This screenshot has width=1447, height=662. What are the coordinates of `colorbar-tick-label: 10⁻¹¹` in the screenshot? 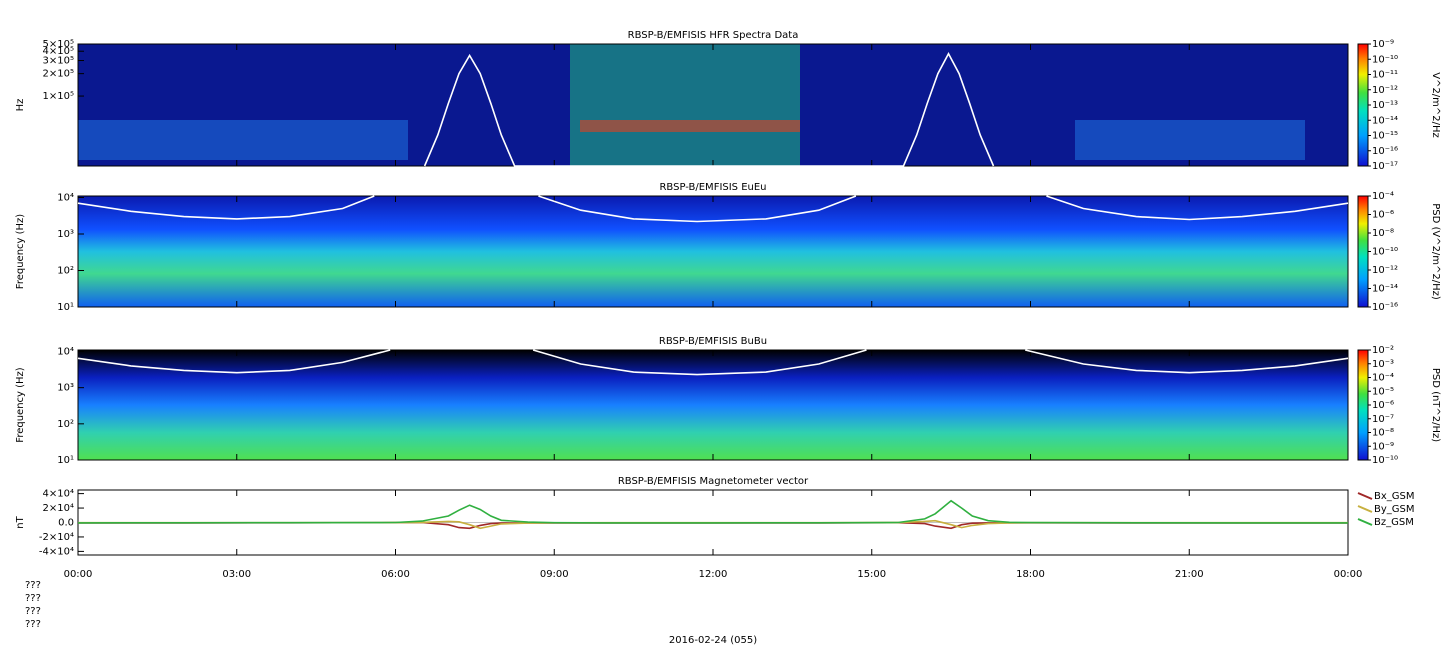 It's located at (1385, 75).